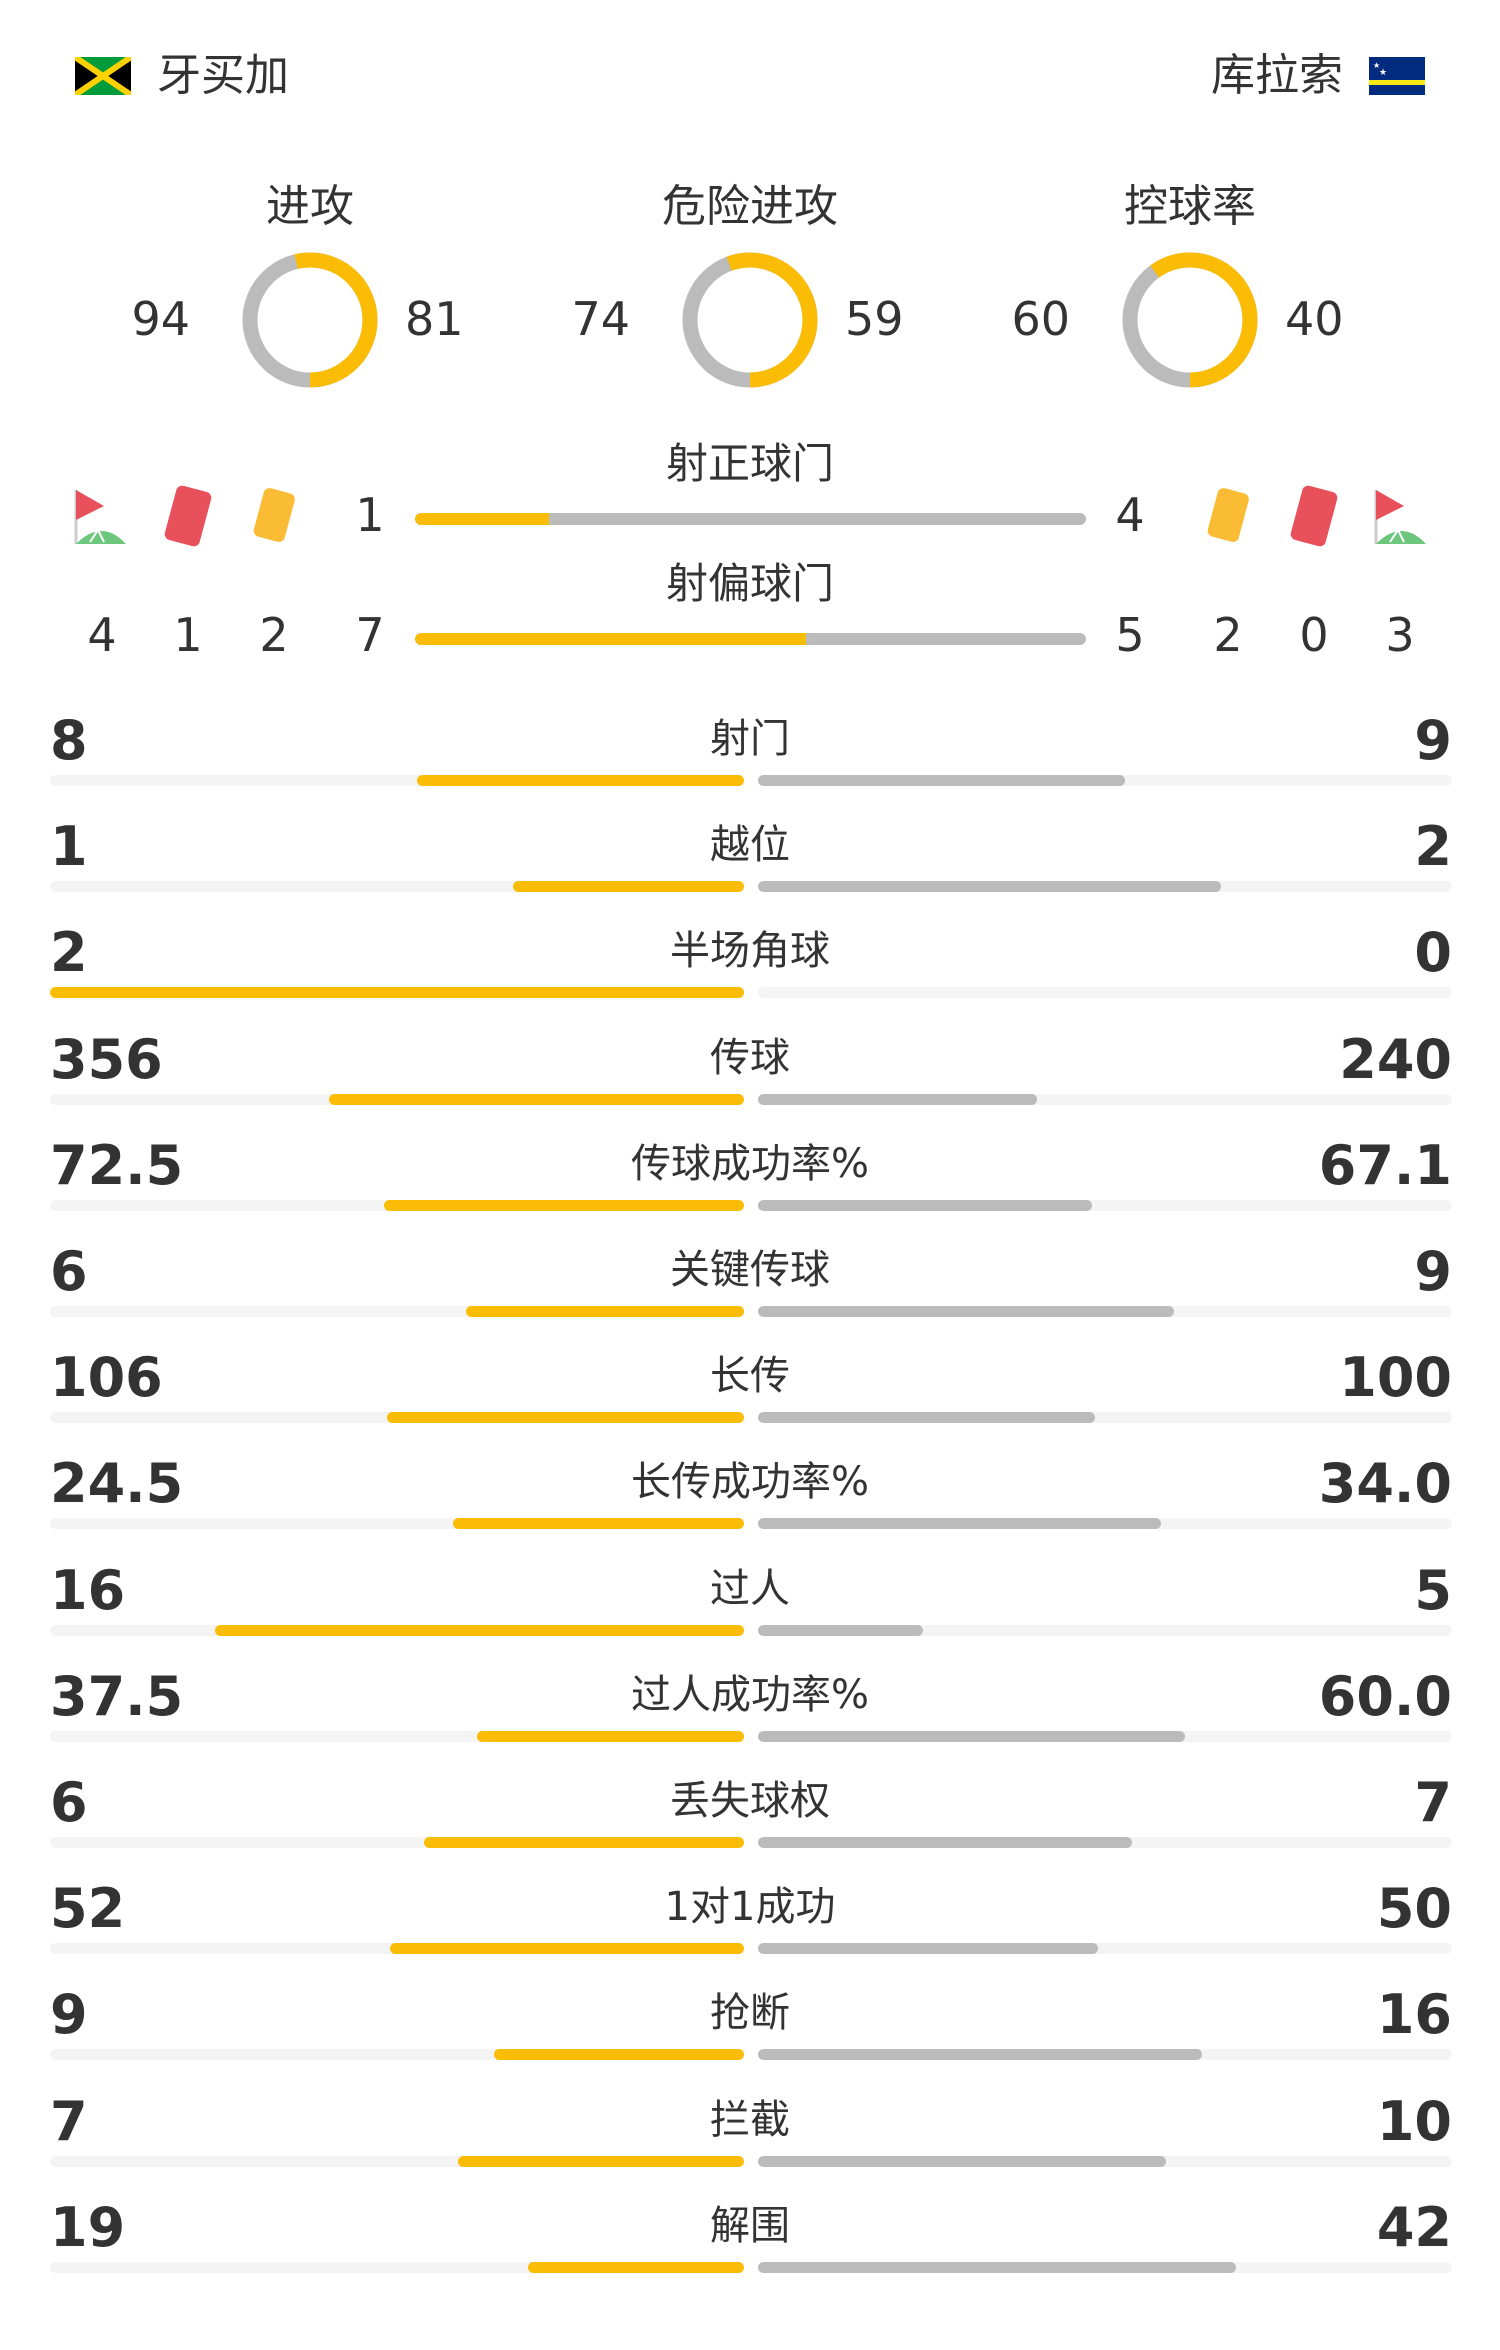 The width and height of the screenshot is (1500, 2350). I want to click on stat-label: 过人, so click(750, 1588).